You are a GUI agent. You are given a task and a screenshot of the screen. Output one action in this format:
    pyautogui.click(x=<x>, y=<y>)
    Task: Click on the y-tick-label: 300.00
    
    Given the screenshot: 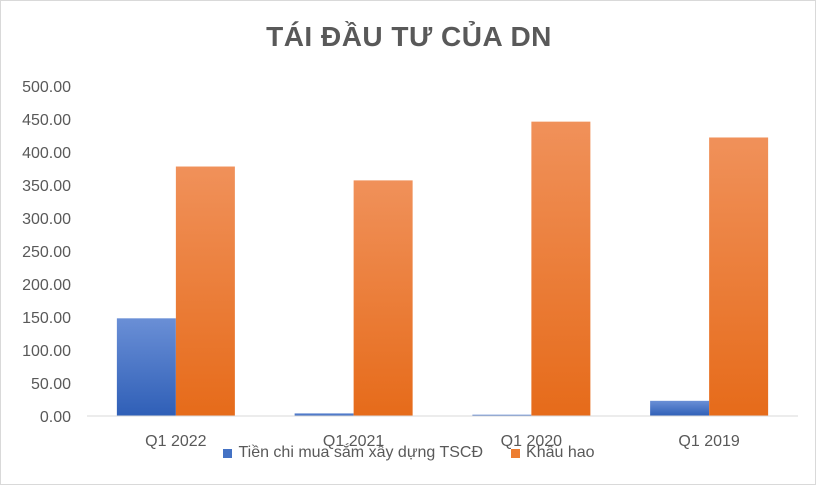 What is the action you would take?
    pyautogui.click(x=46, y=219)
    